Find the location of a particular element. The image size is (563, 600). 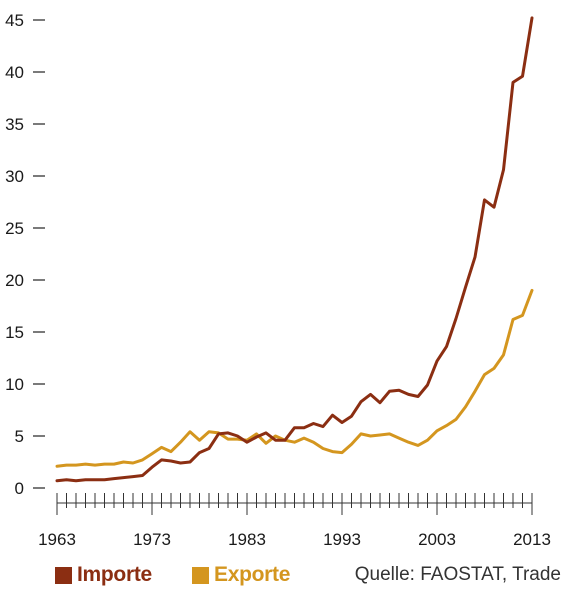

y-tick-label: 20 is located at coordinates (14, 280).